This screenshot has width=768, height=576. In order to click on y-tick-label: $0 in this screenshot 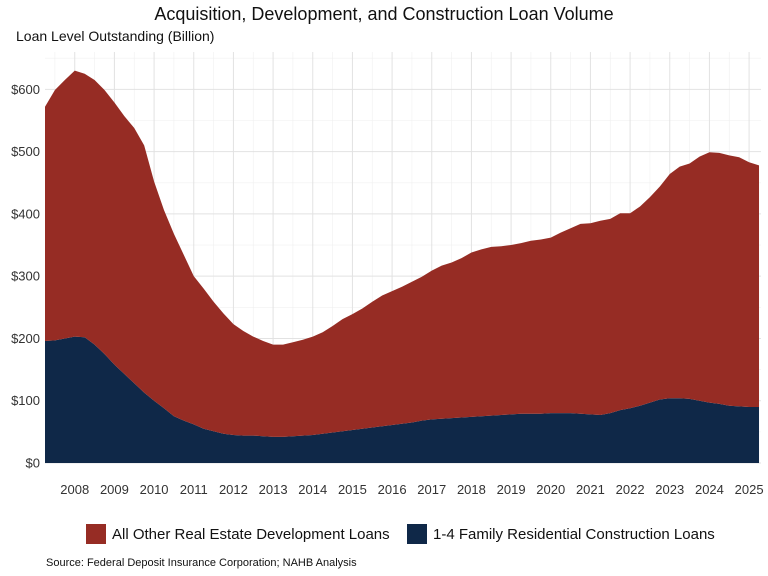, I will do `click(33, 463)`.